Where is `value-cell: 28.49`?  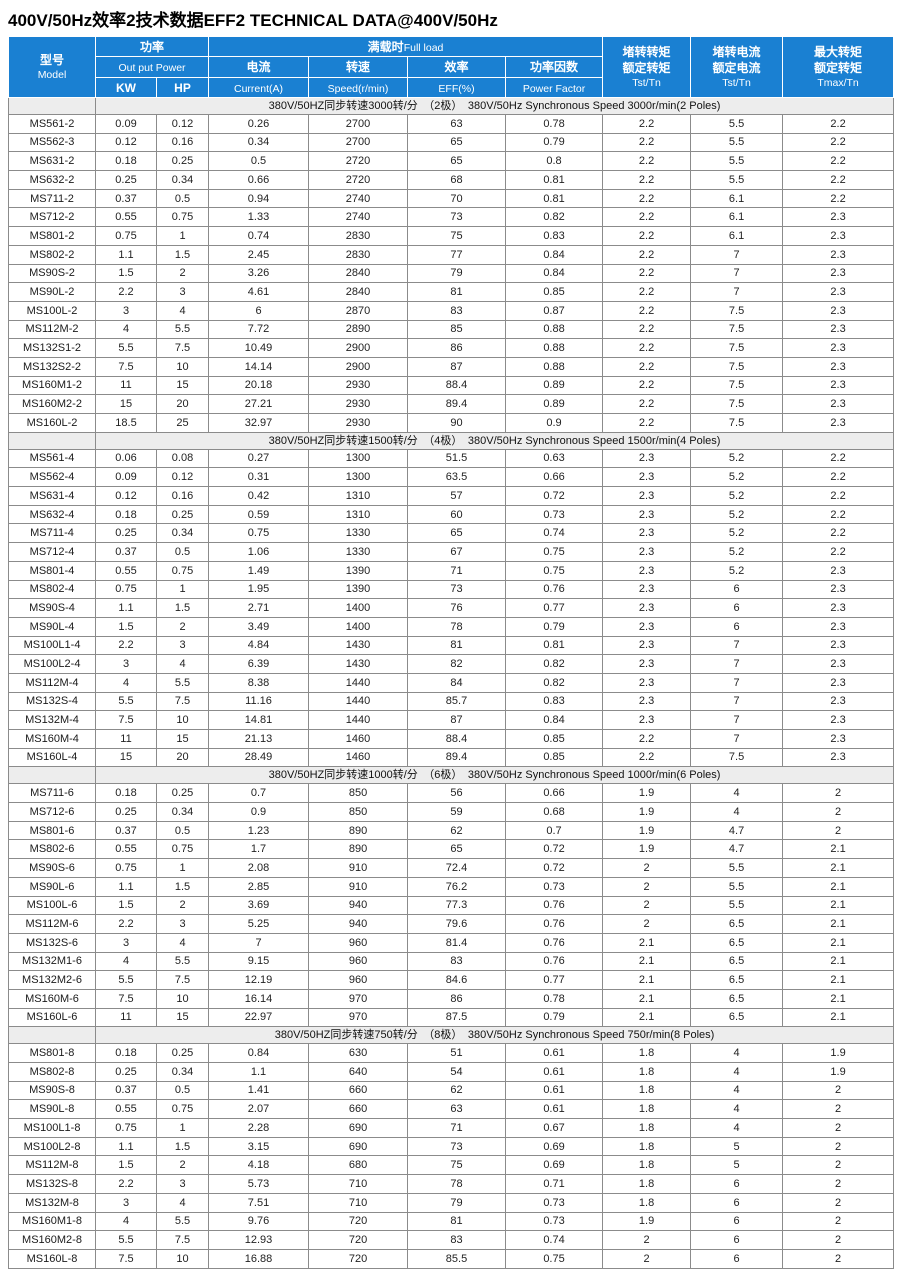
value-cell: 28.49 is located at coordinates (259, 757).